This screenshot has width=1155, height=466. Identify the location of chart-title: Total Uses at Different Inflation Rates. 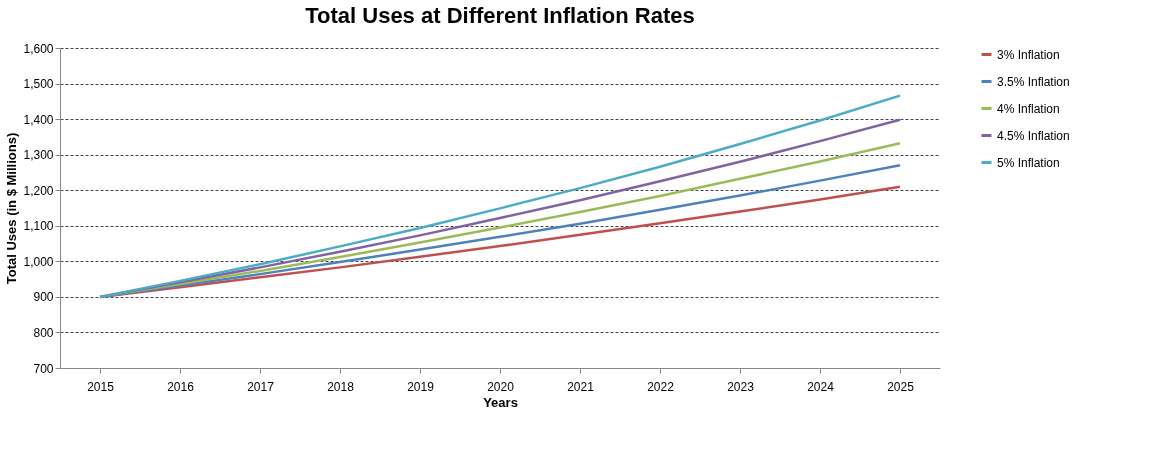
(500, 15).